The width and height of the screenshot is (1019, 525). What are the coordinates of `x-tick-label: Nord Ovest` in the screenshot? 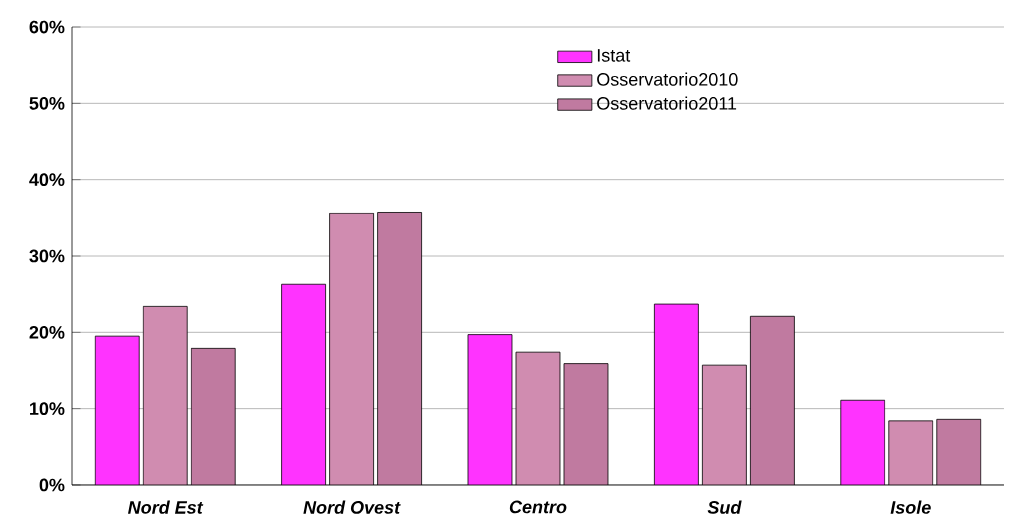 It's located at (352, 507).